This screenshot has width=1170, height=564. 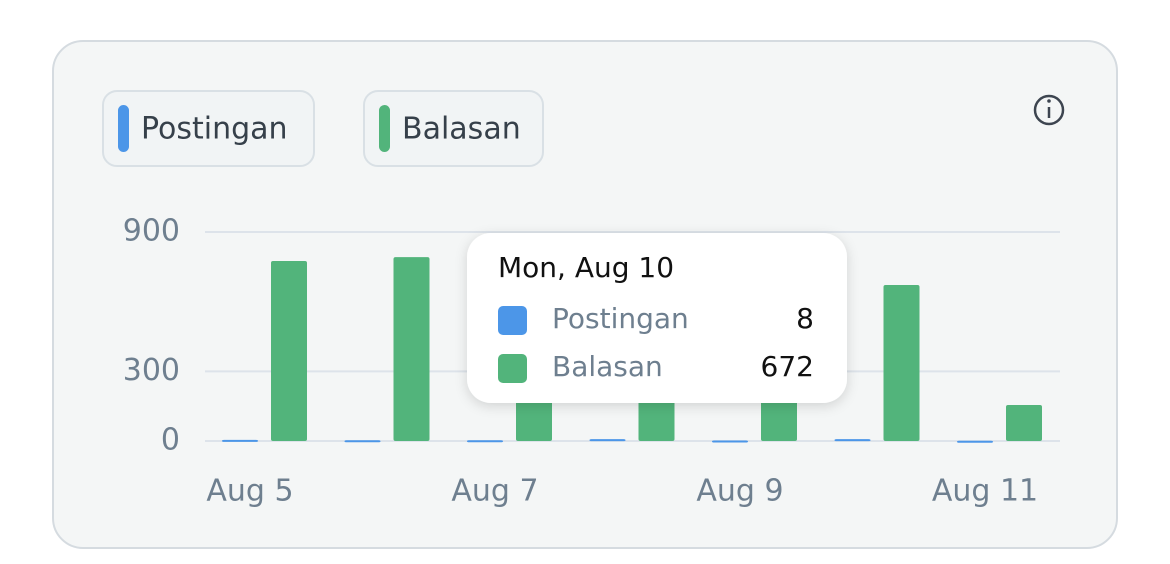 I want to click on x-tick-label: Aug 11, so click(x=985, y=491).